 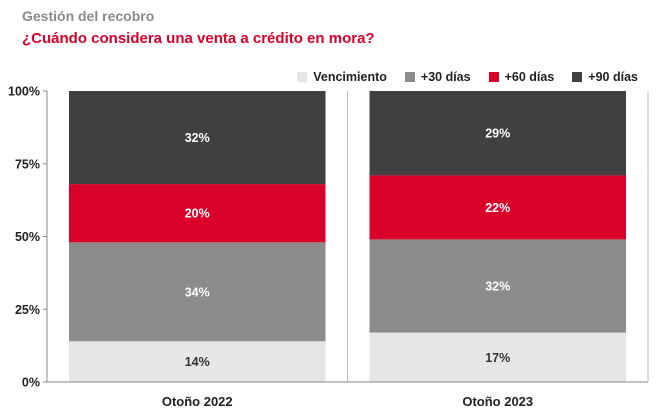 What do you see at coordinates (409, 77) in the screenshot?
I see `legend-swatch-30-dias` at bounding box center [409, 77].